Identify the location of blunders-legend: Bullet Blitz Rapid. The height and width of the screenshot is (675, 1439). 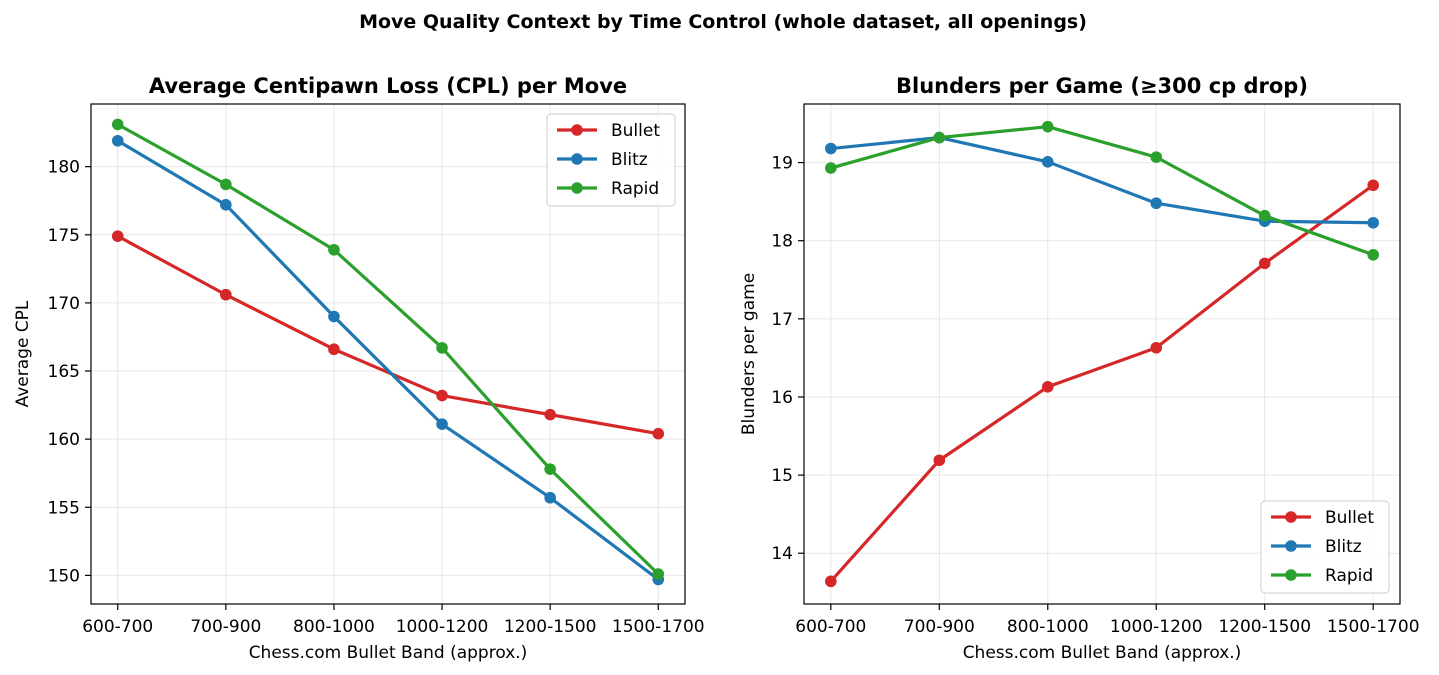
(1325, 547).